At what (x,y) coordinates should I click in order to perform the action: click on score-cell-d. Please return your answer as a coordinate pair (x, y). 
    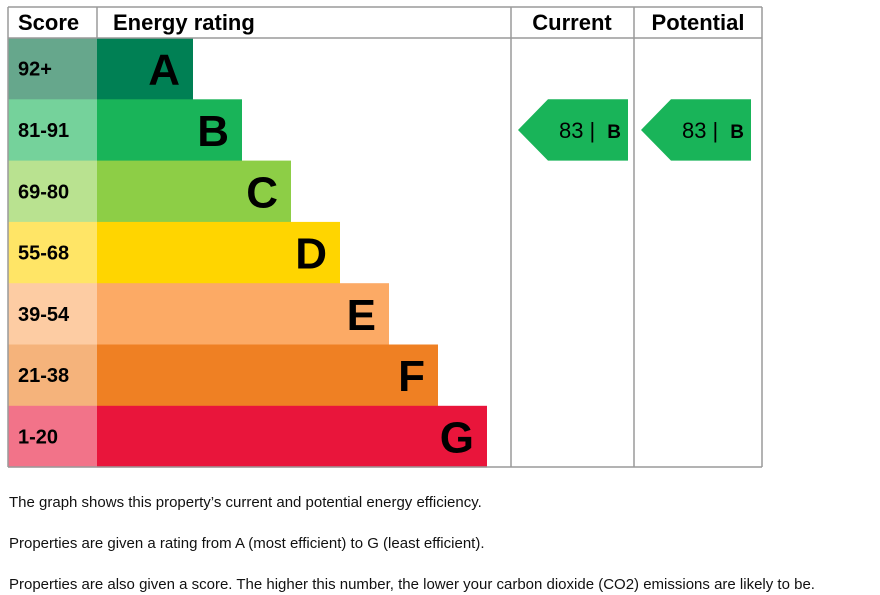
    Looking at the image, I should click on (52, 252).